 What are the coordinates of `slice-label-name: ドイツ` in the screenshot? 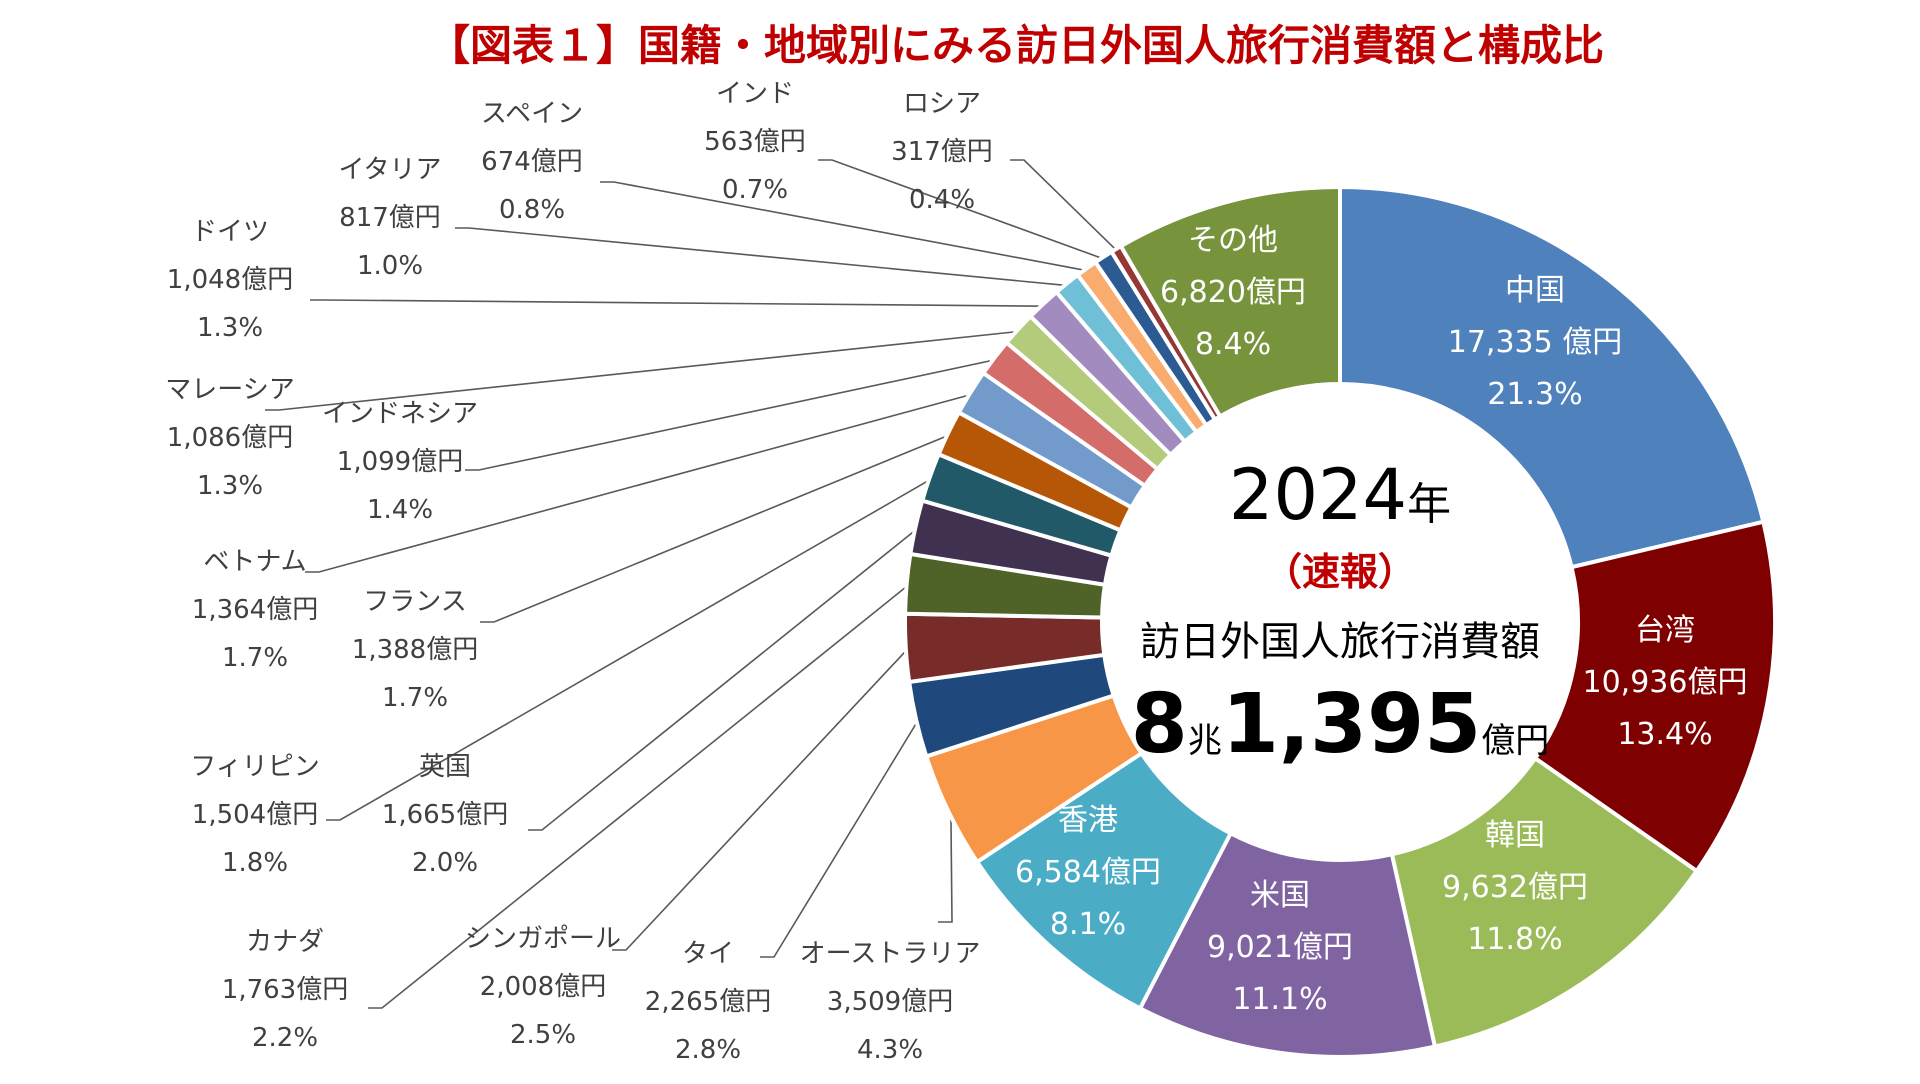 It's located at (230, 232).